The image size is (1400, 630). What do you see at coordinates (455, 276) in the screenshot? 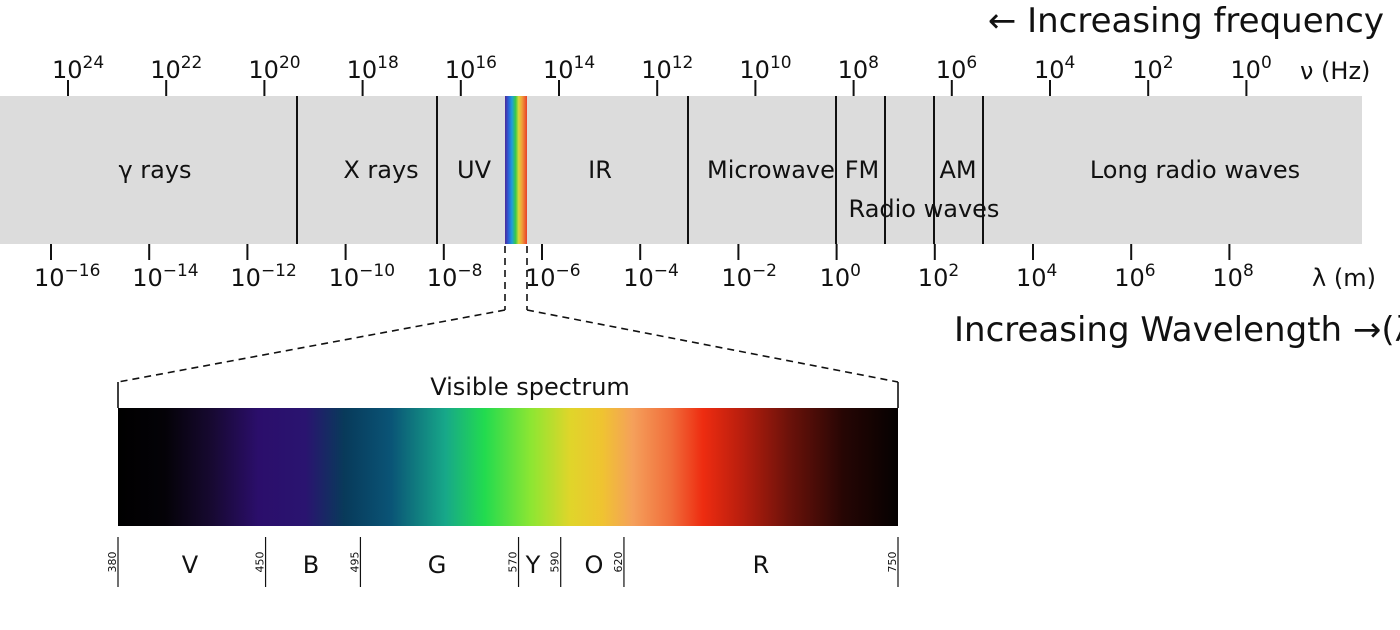
I see `wavelength-tick-label: 10⁻⁸` at bounding box center [455, 276].